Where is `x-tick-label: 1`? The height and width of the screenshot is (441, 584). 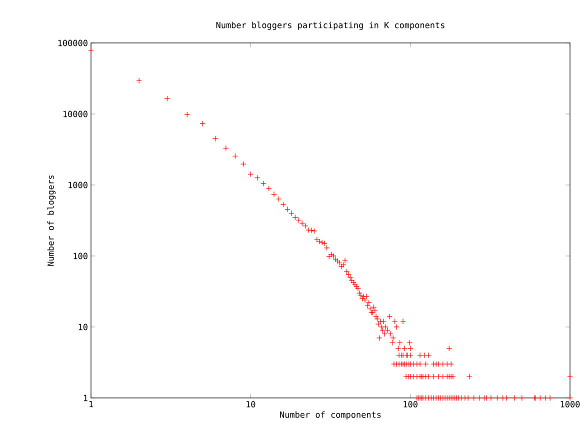
x-tick-label: 1 is located at coordinates (91, 404).